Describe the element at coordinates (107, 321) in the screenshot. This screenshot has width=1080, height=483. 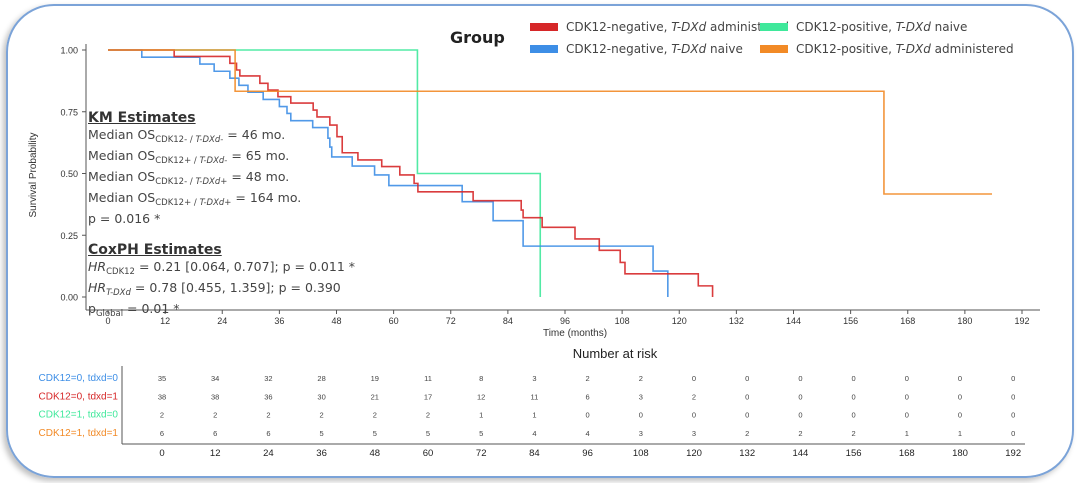
I see `x-tick-label: 0` at that location.